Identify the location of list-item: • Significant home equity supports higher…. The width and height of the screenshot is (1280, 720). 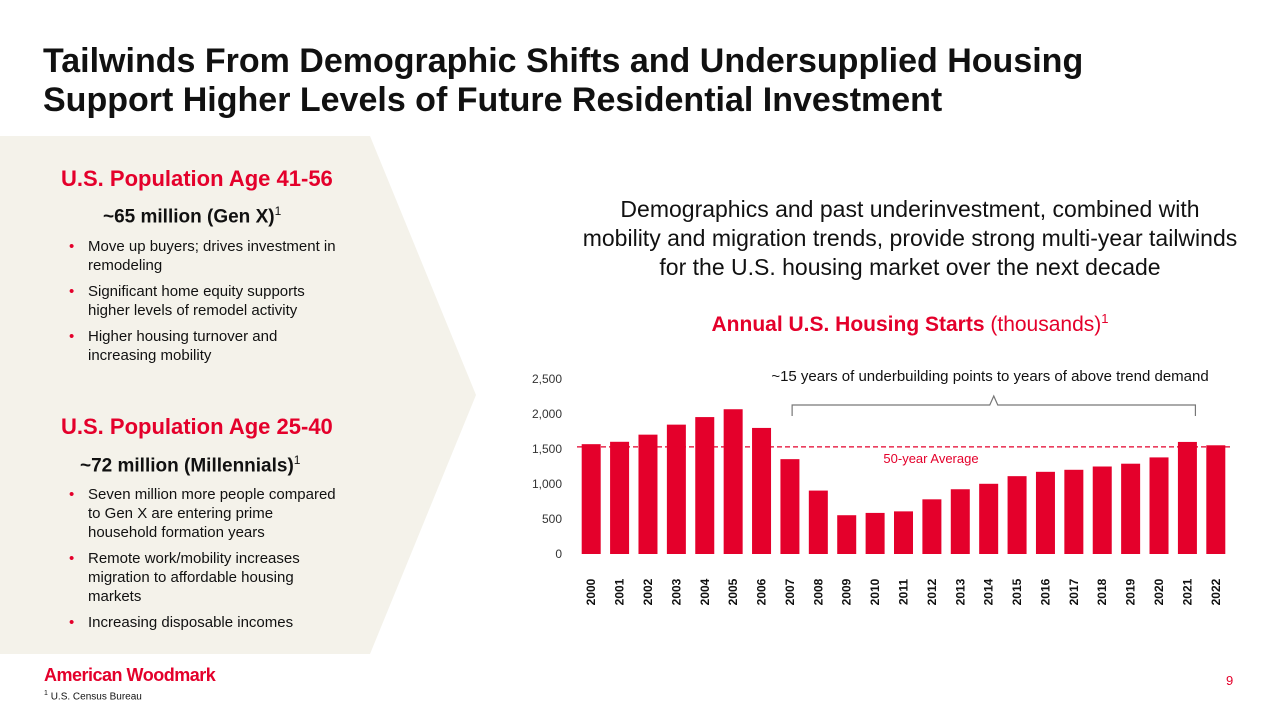
(206, 301).